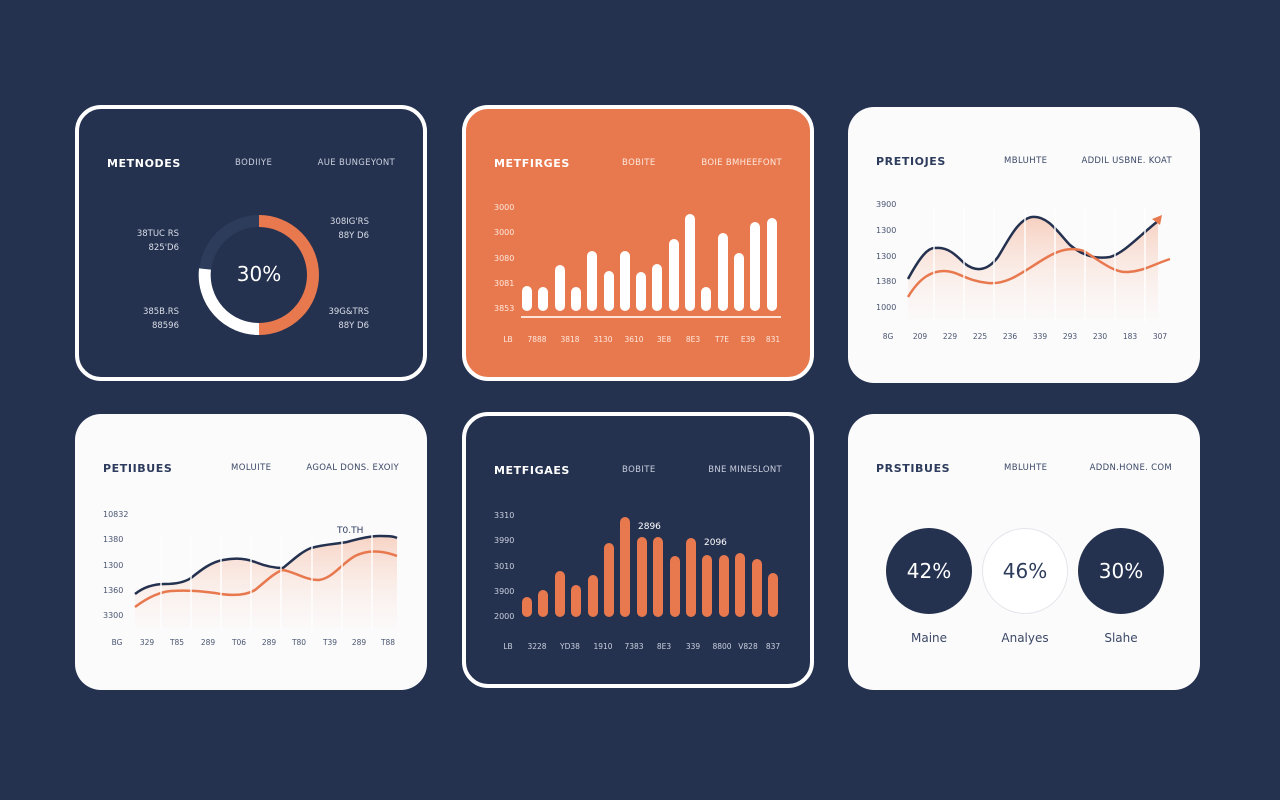 Image resolution: width=1280 pixels, height=800 pixels. I want to click on x-axis-label: 209, so click(920, 336).